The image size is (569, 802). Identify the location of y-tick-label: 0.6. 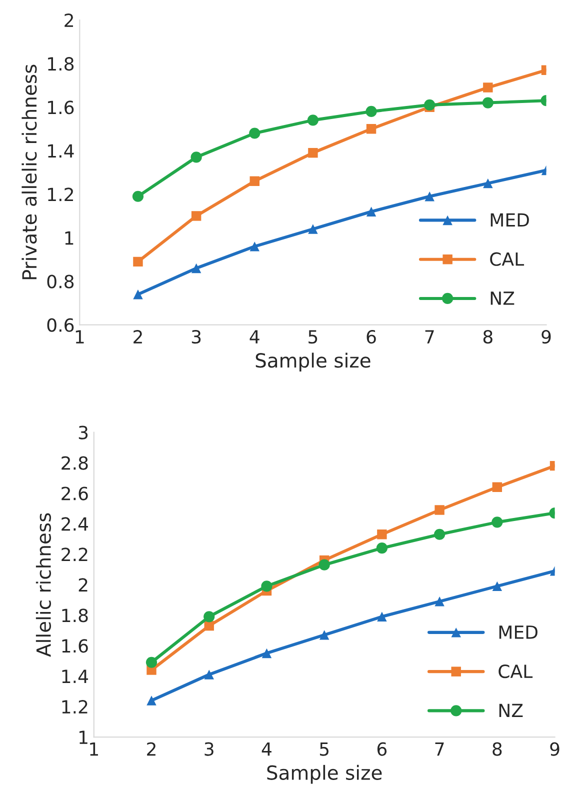
(60, 325).